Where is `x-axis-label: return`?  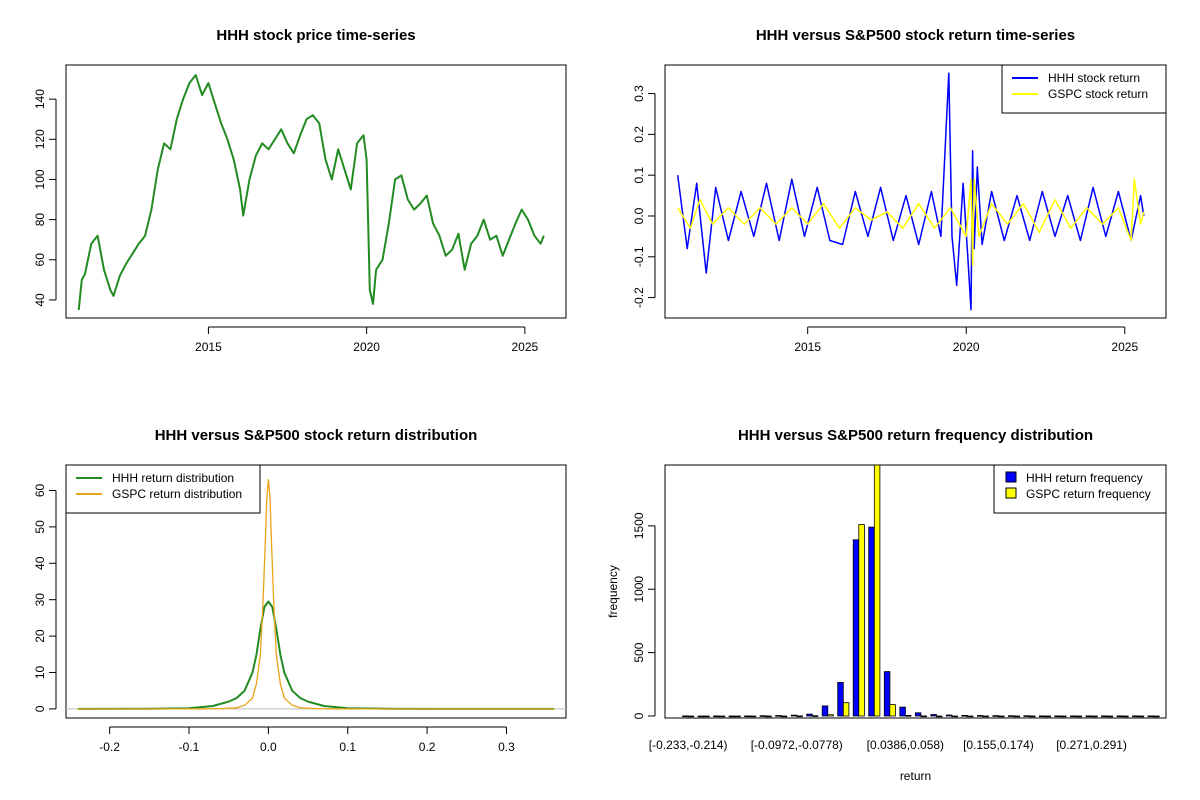 x-axis-label: return is located at coordinates (915, 776).